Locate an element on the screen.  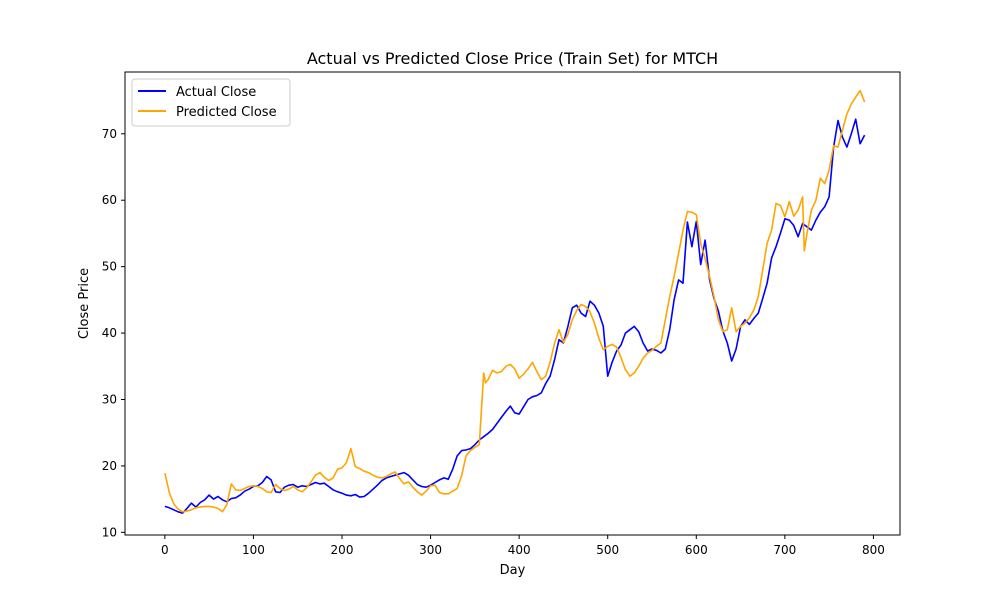
y-axis: 10 20 30 40 50 60 70 is located at coordinates (113, 333).